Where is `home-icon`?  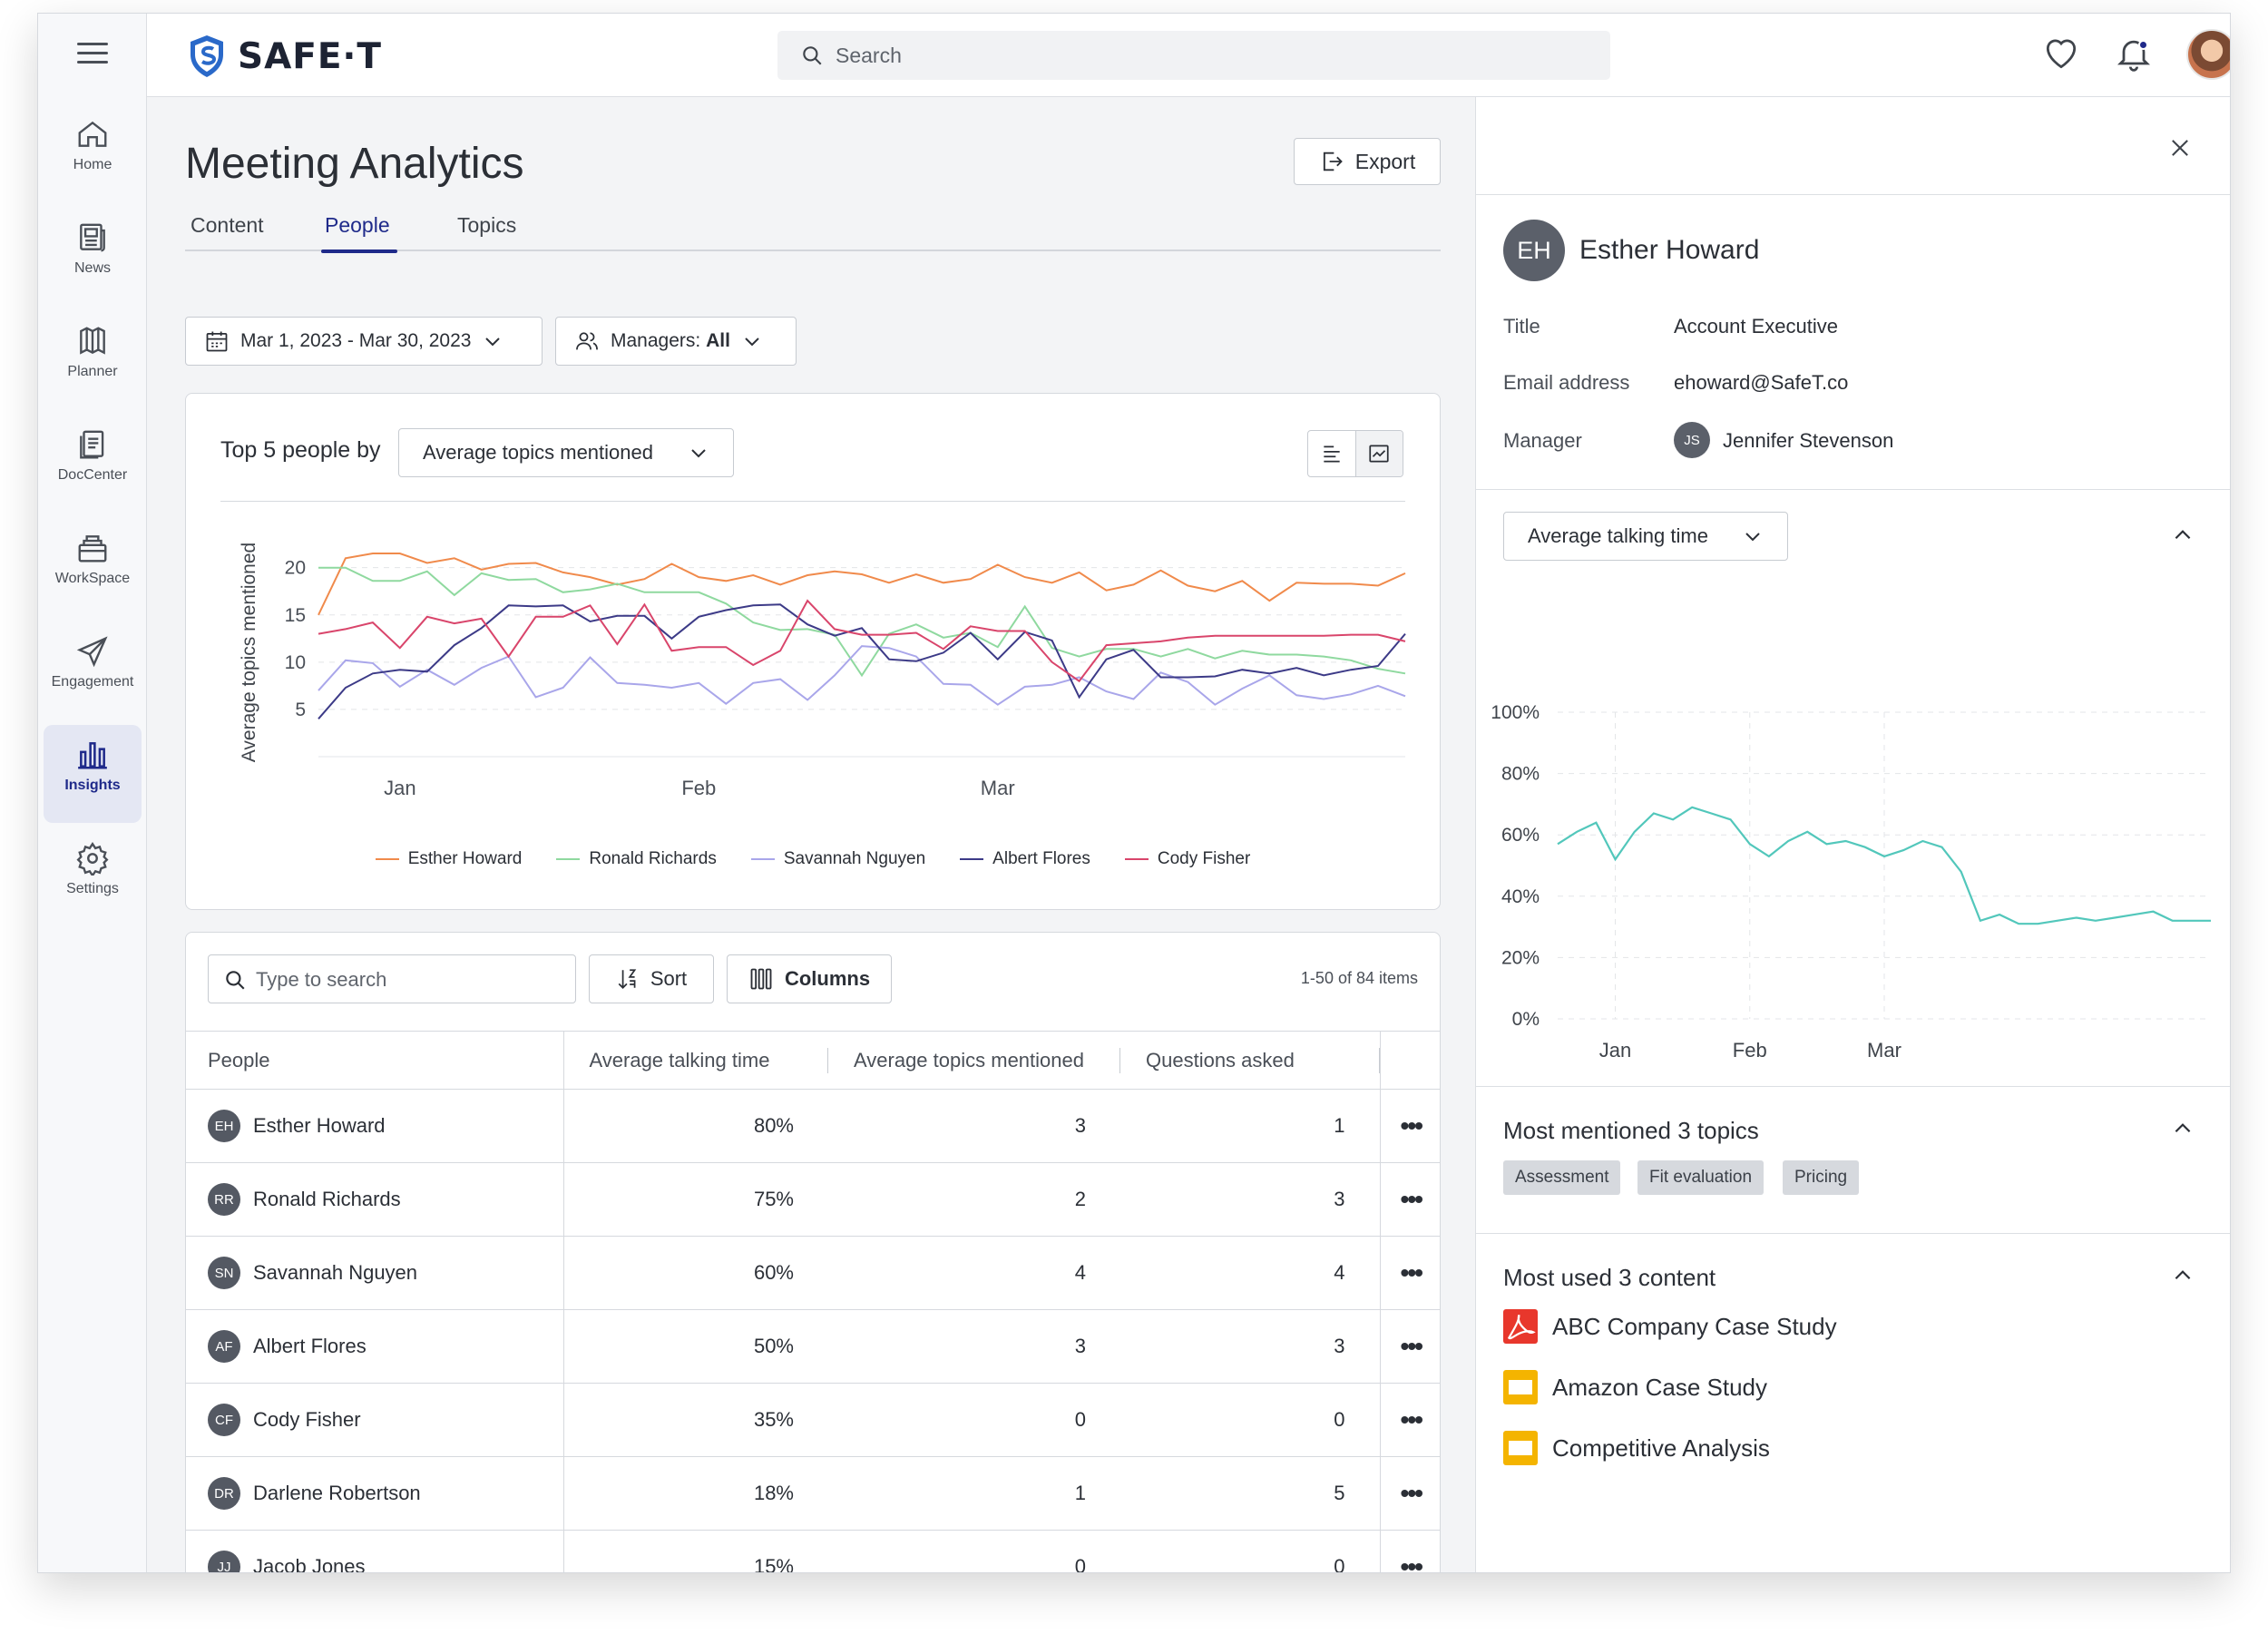
home-icon is located at coordinates (93, 134).